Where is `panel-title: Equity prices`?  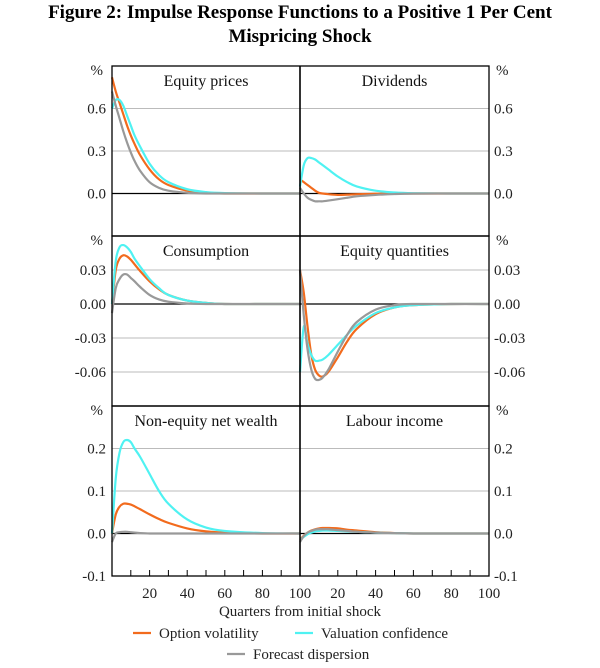 panel-title: Equity prices is located at coordinates (206, 81).